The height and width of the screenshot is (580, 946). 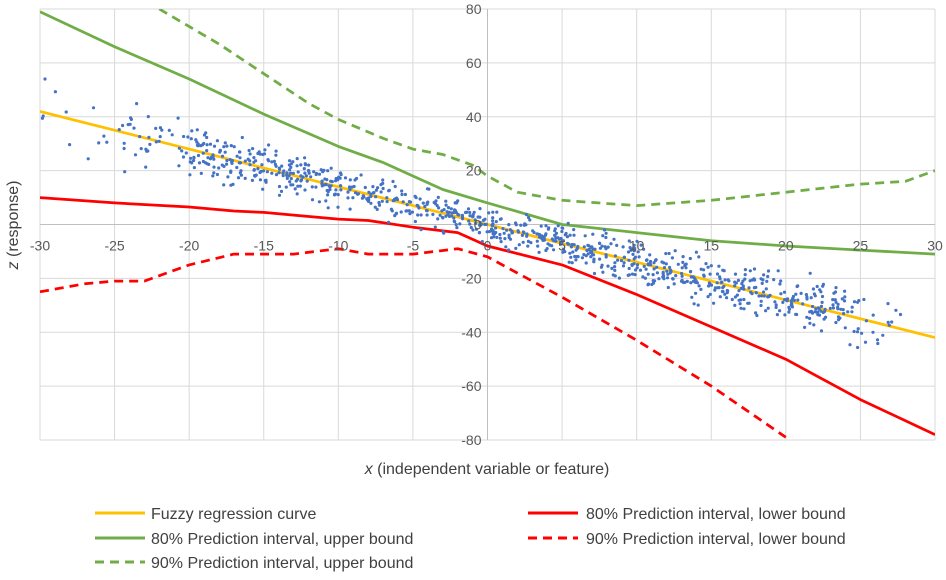 I want to click on legend-label-lower80: 80% Prediction interval, lower bound, so click(x=716, y=514).